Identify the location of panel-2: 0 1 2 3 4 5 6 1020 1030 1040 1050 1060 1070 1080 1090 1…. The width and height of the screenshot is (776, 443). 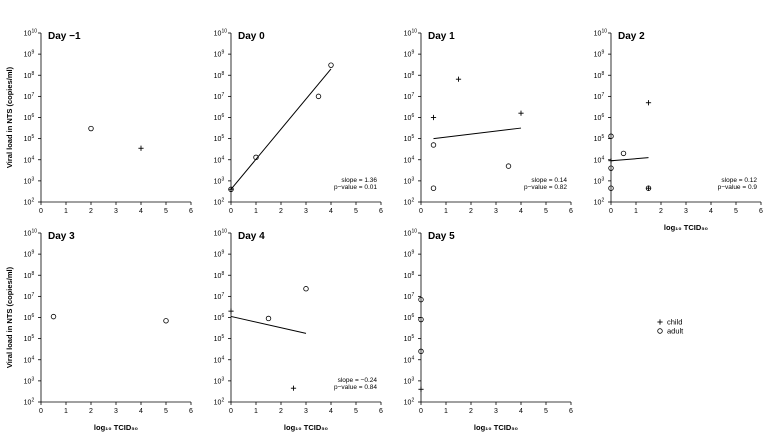
(298, 122).